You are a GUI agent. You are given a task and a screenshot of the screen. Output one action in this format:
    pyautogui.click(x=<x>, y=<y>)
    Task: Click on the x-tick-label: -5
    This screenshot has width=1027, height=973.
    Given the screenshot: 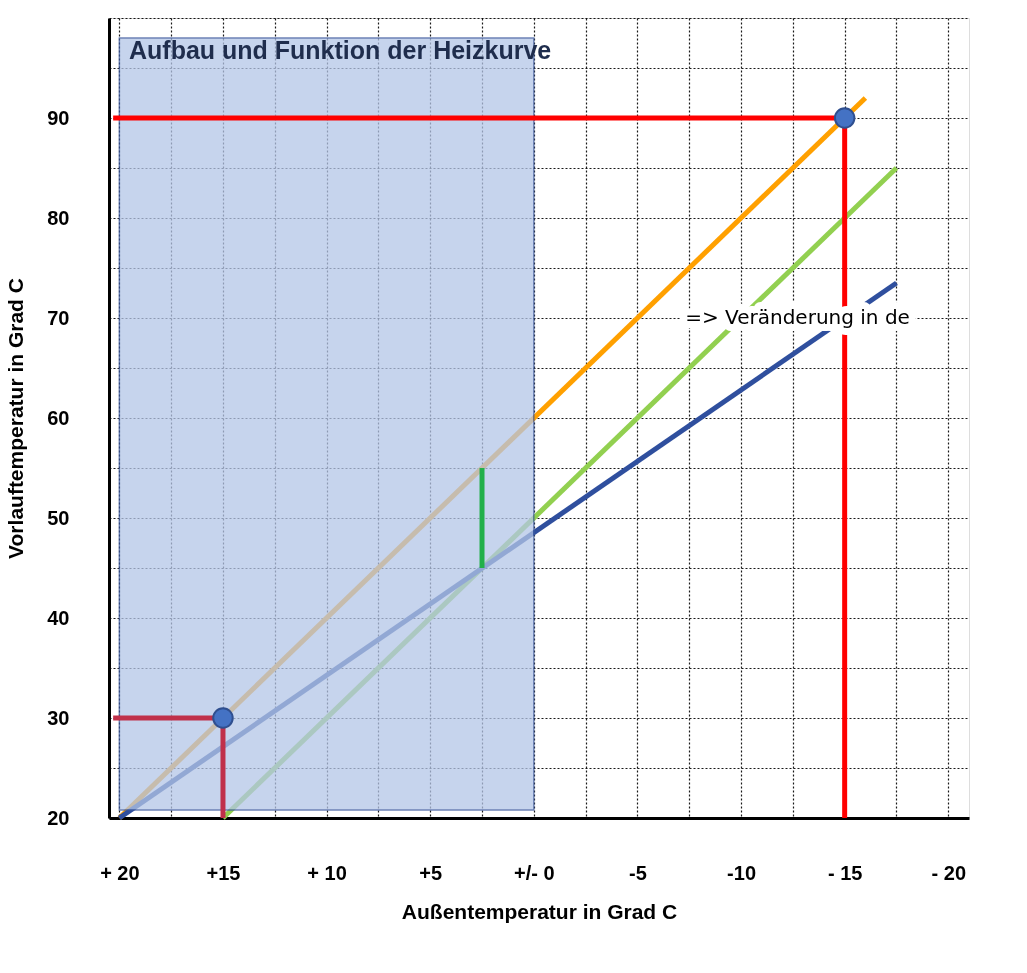 What is the action you would take?
    pyautogui.click(x=638, y=872)
    